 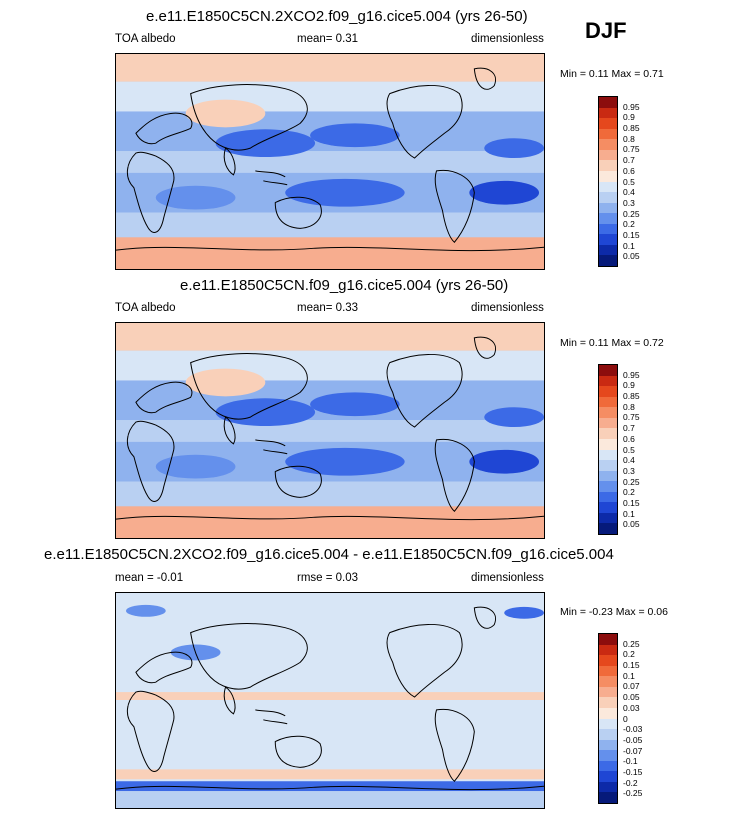 I want to click on colorbar-tick-label: 0.03, so click(x=631, y=707).